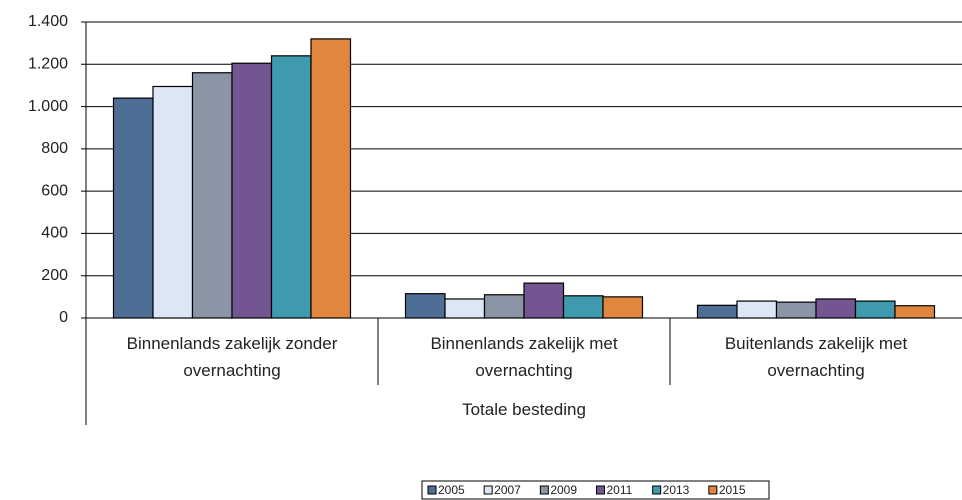 The image size is (962, 500). Describe the element at coordinates (54, 233) in the screenshot. I see `y-tick-label: 400` at that location.